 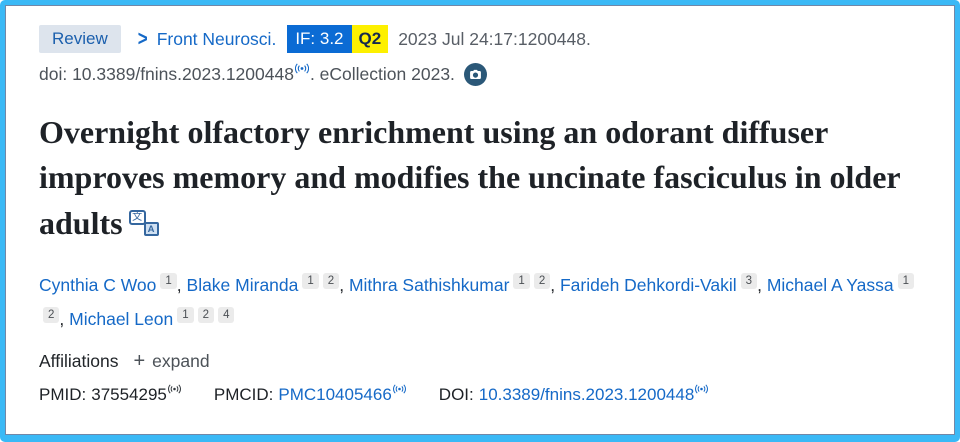 What do you see at coordinates (181, 361) in the screenshot?
I see `expand-label: expand` at bounding box center [181, 361].